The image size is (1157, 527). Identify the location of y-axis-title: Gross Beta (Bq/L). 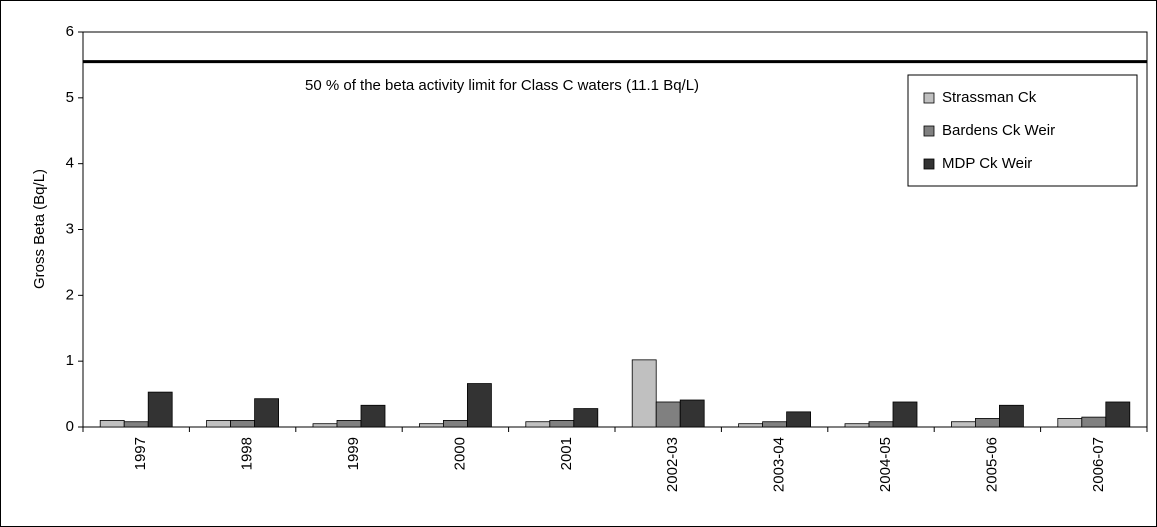
(39, 229).